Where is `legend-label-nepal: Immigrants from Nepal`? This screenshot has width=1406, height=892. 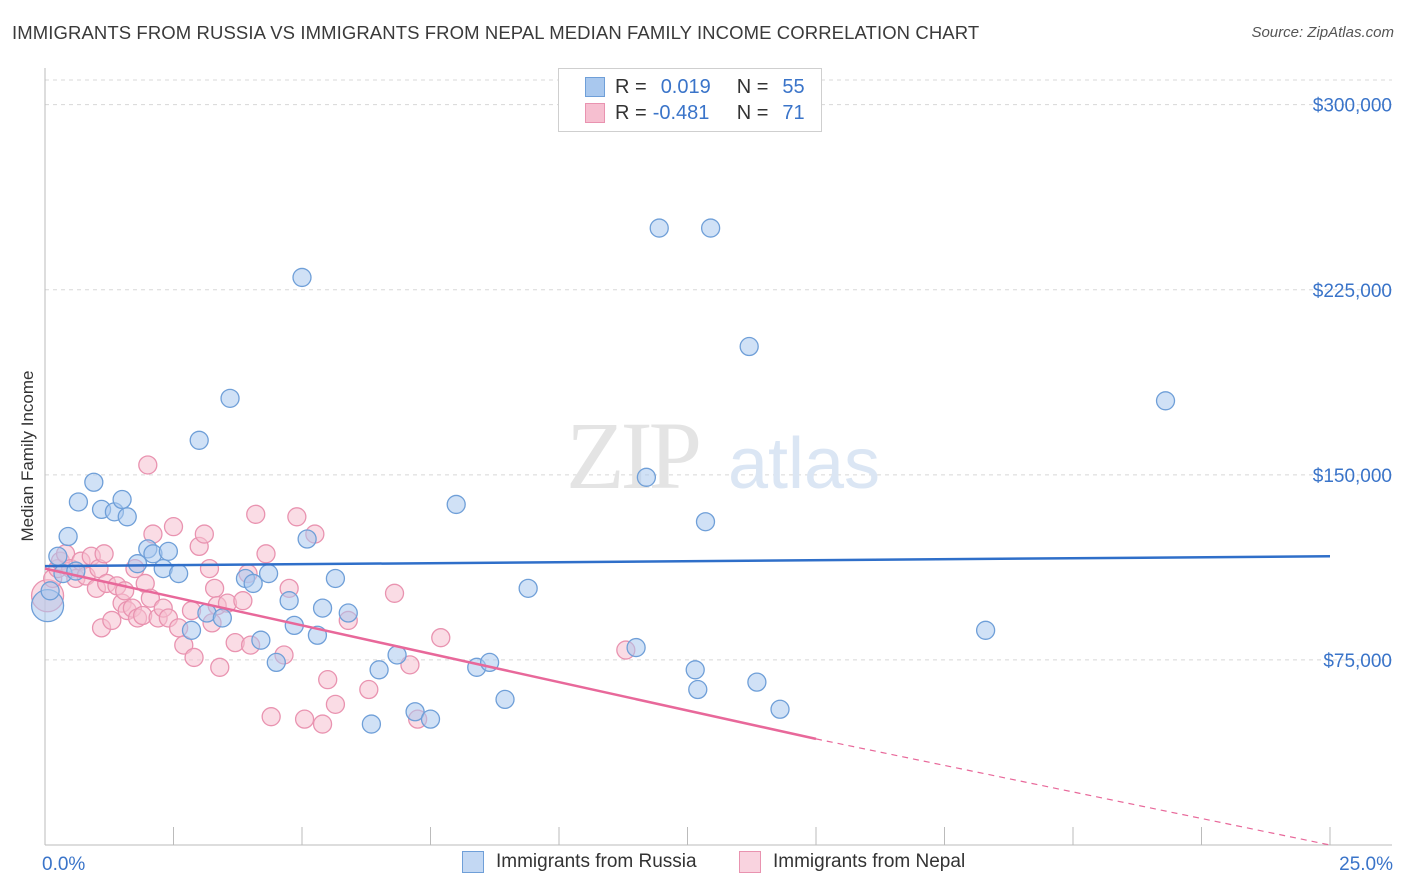
legend-label-nepal: Immigrants from Nepal is located at coordinates (869, 861).